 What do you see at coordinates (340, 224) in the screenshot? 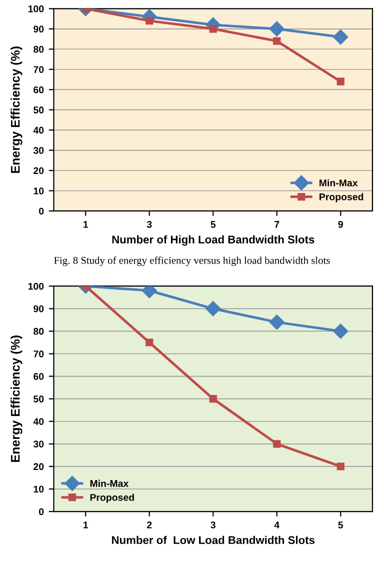
I see `x-tick-label: 9` at bounding box center [340, 224].